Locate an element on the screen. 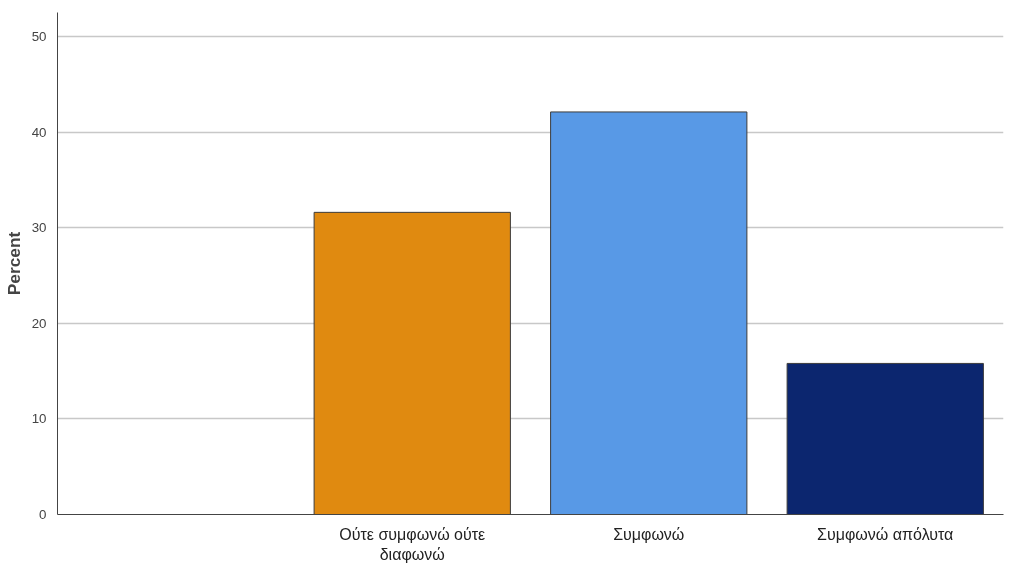 The width and height of the screenshot is (1019, 568). y-tick-label: 10 is located at coordinates (39, 419).